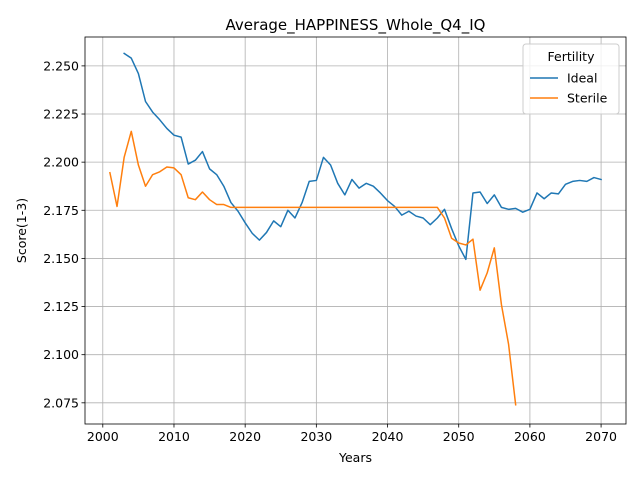 The image size is (640, 480). Describe the element at coordinates (61, 402) in the screenshot. I see `y-tick-label: 2.075` at that location.